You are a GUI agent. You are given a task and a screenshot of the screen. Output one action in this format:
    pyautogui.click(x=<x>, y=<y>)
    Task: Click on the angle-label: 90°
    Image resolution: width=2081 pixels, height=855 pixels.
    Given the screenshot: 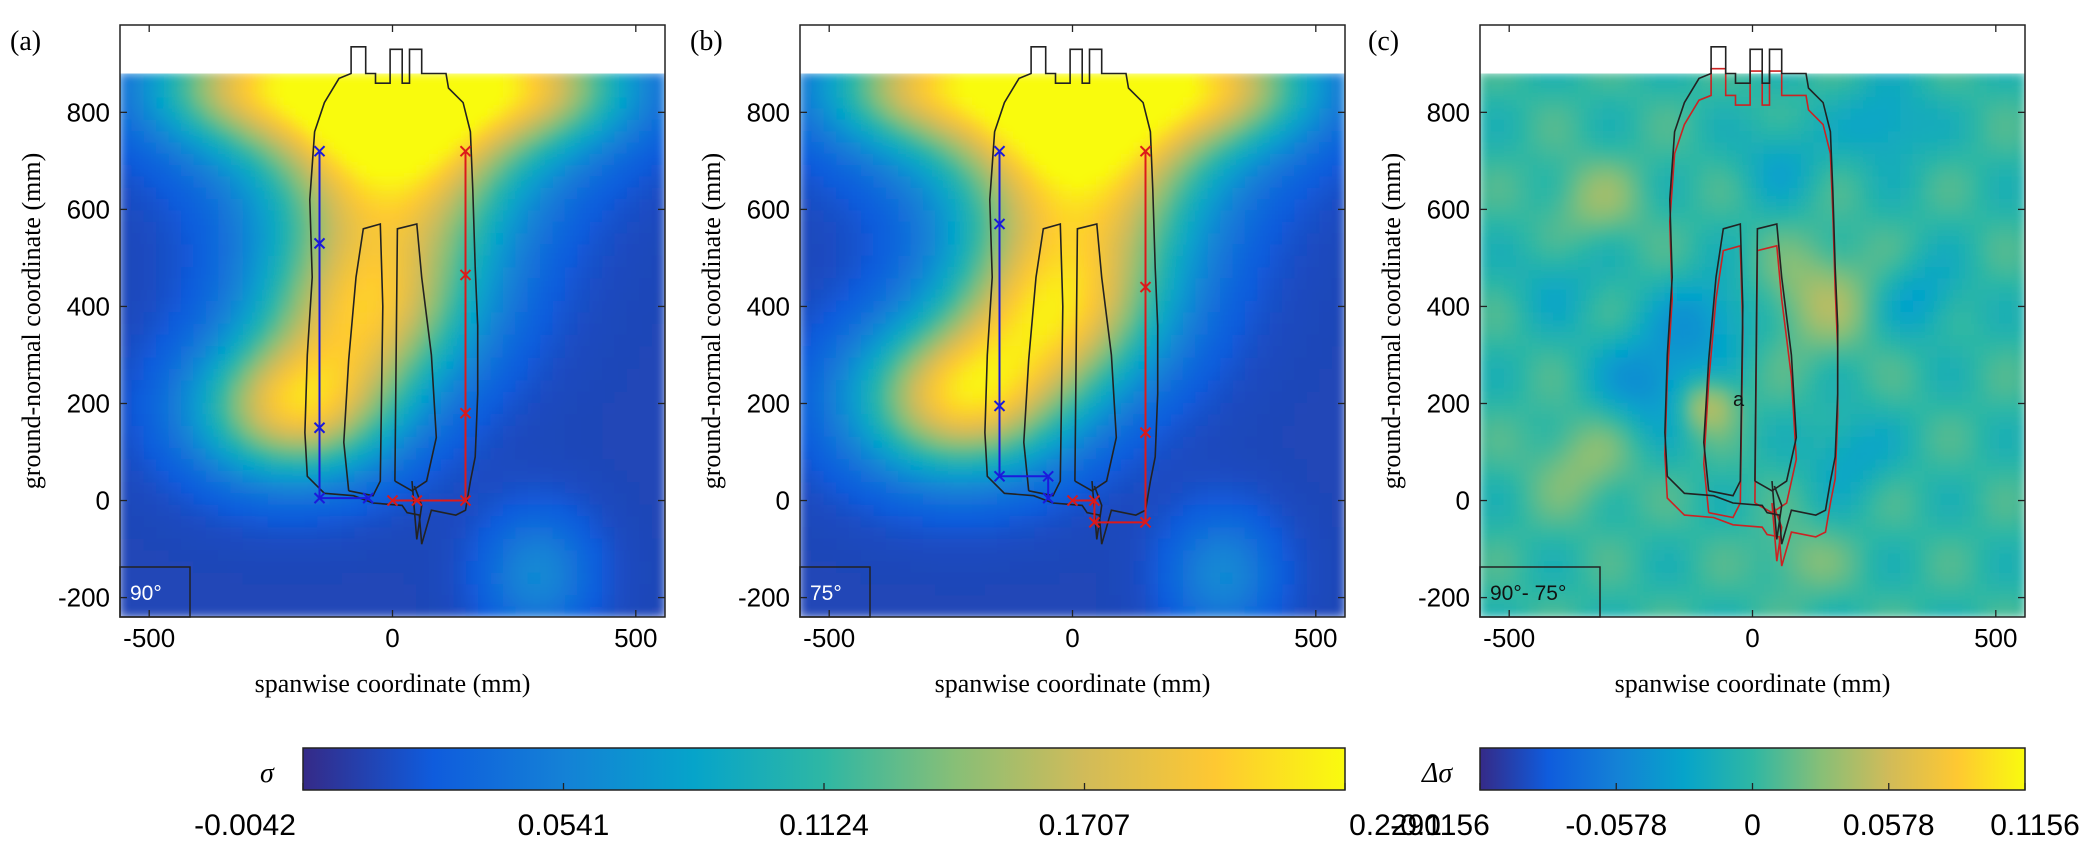 What is the action you would take?
    pyautogui.click(x=146, y=593)
    